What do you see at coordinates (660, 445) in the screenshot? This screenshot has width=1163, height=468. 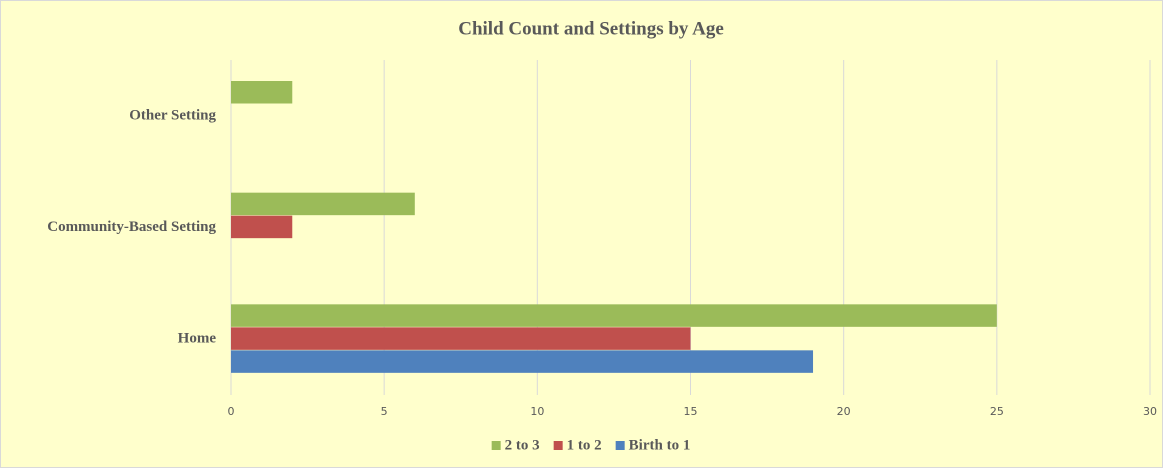 I see `legend-label: Birth to 1` at bounding box center [660, 445].